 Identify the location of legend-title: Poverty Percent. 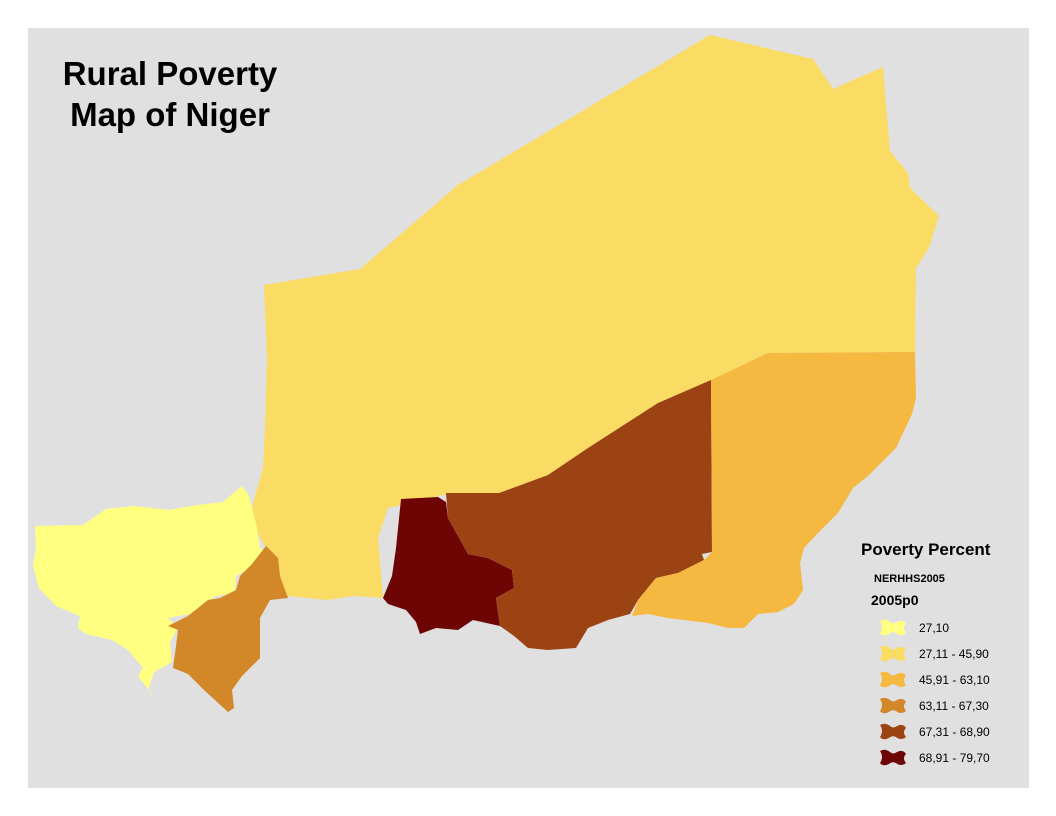
(926, 549).